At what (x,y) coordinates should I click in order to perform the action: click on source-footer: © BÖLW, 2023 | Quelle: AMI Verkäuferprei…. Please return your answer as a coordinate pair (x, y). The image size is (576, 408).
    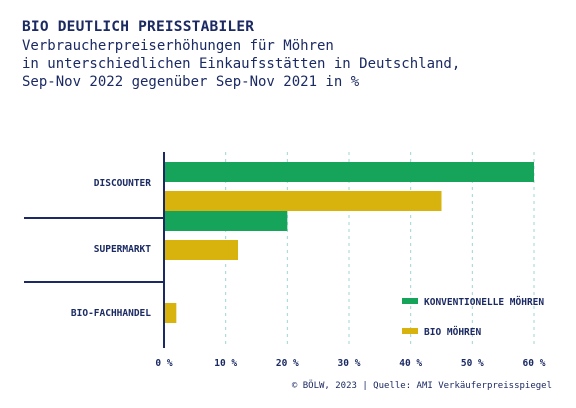
    Looking at the image, I should click on (421, 386).